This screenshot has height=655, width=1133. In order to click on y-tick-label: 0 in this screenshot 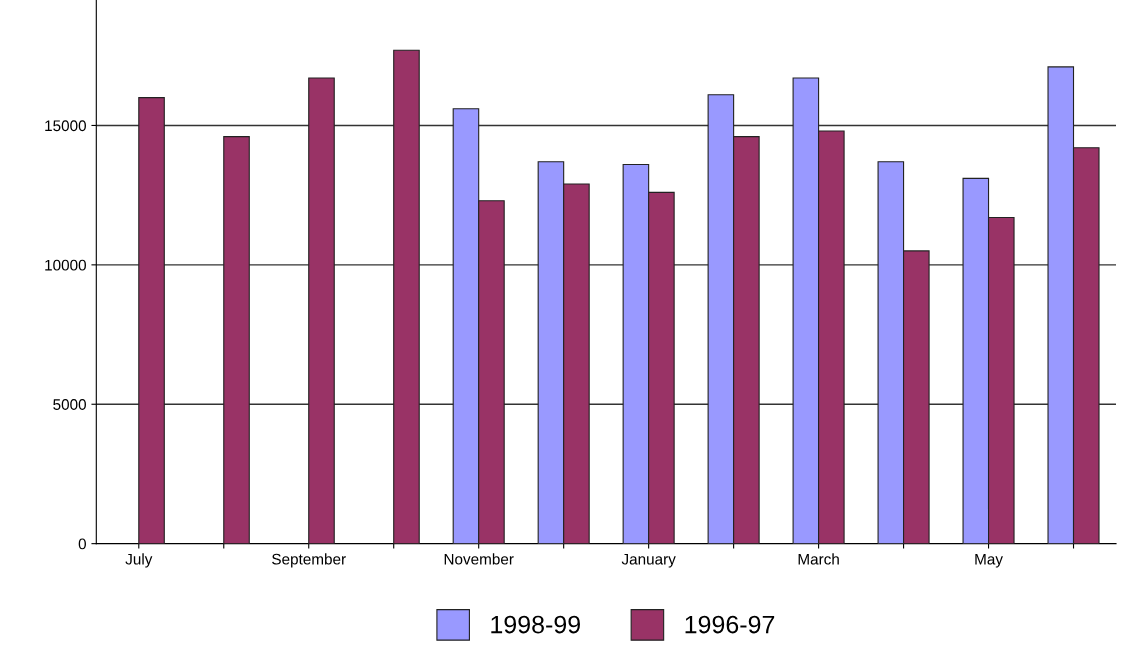, I will do `click(82, 544)`.